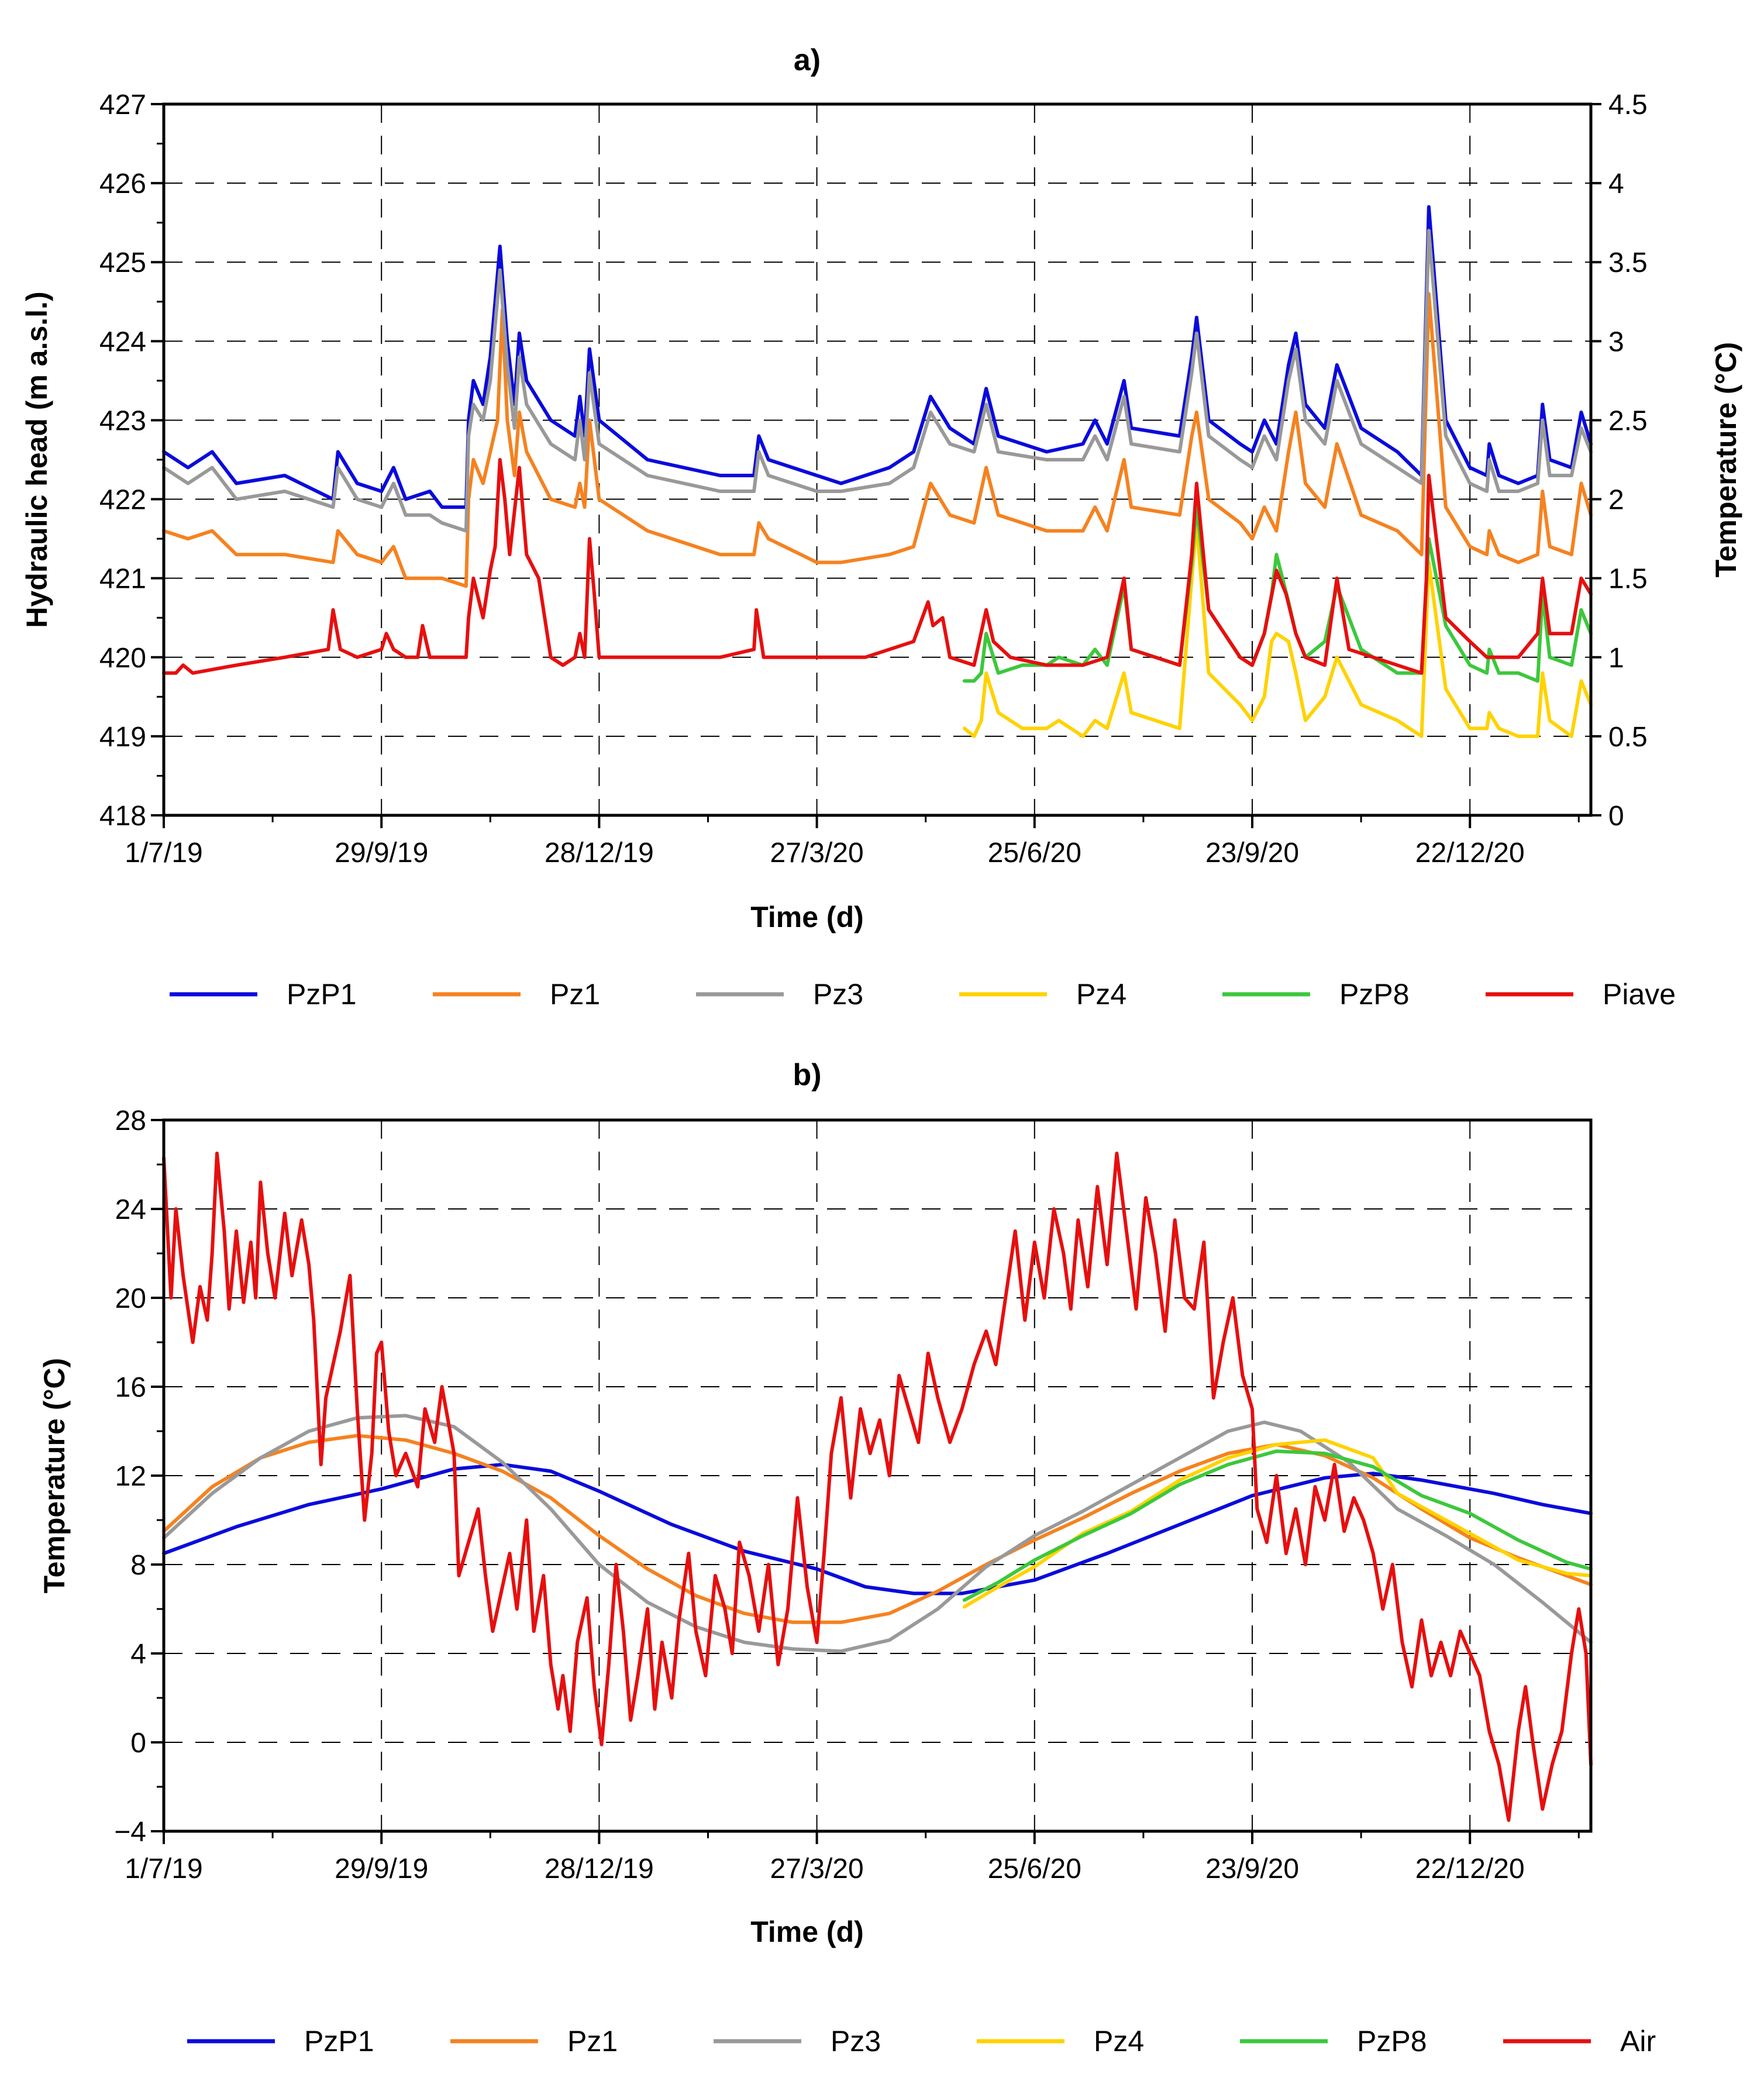  I want to click on panel-a-x-tick-label: 1/7/19, so click(163, 854).